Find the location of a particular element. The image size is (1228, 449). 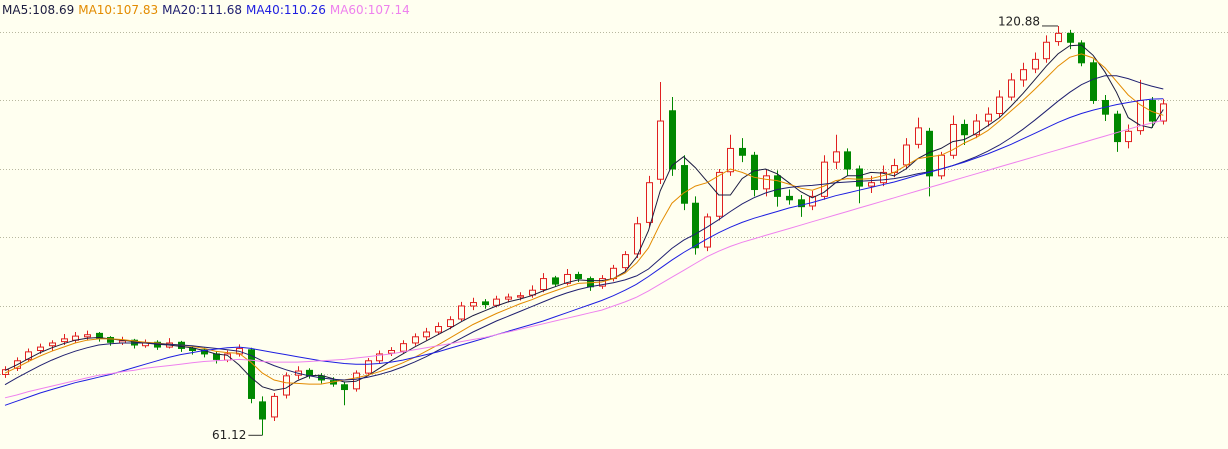

legend-entry: MA20:111.68 is located at coordinates (202, 10).